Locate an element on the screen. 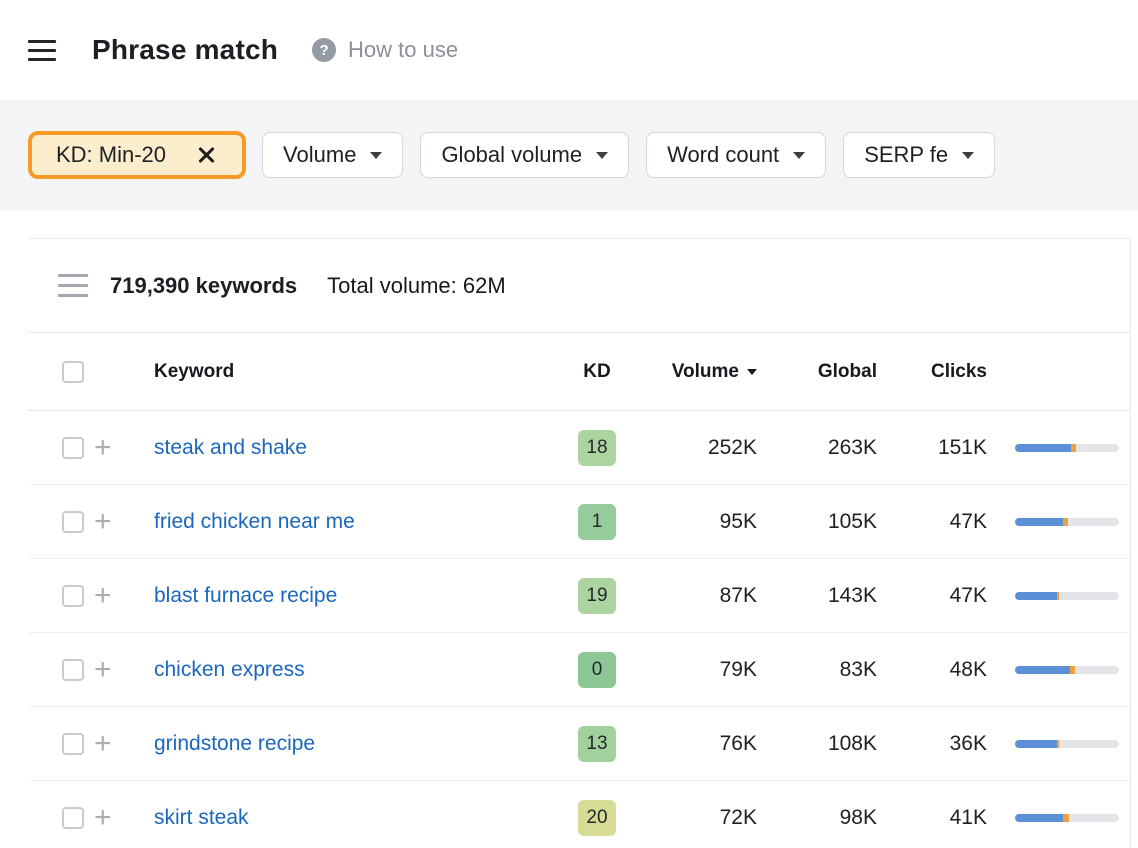  filter-dropdowns: Volume Global volume Word count SERP fe is located at coordinates (629, 155).